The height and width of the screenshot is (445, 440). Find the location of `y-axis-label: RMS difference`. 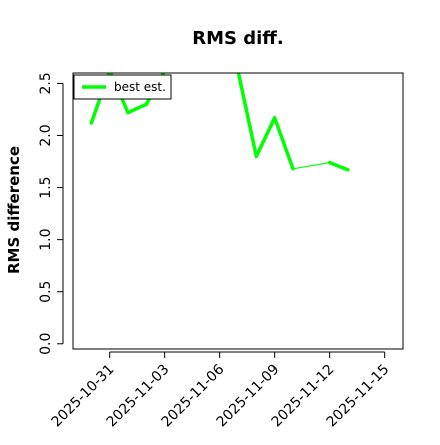

y-axis-label: RMS difference is located at coordinates (14, 210).